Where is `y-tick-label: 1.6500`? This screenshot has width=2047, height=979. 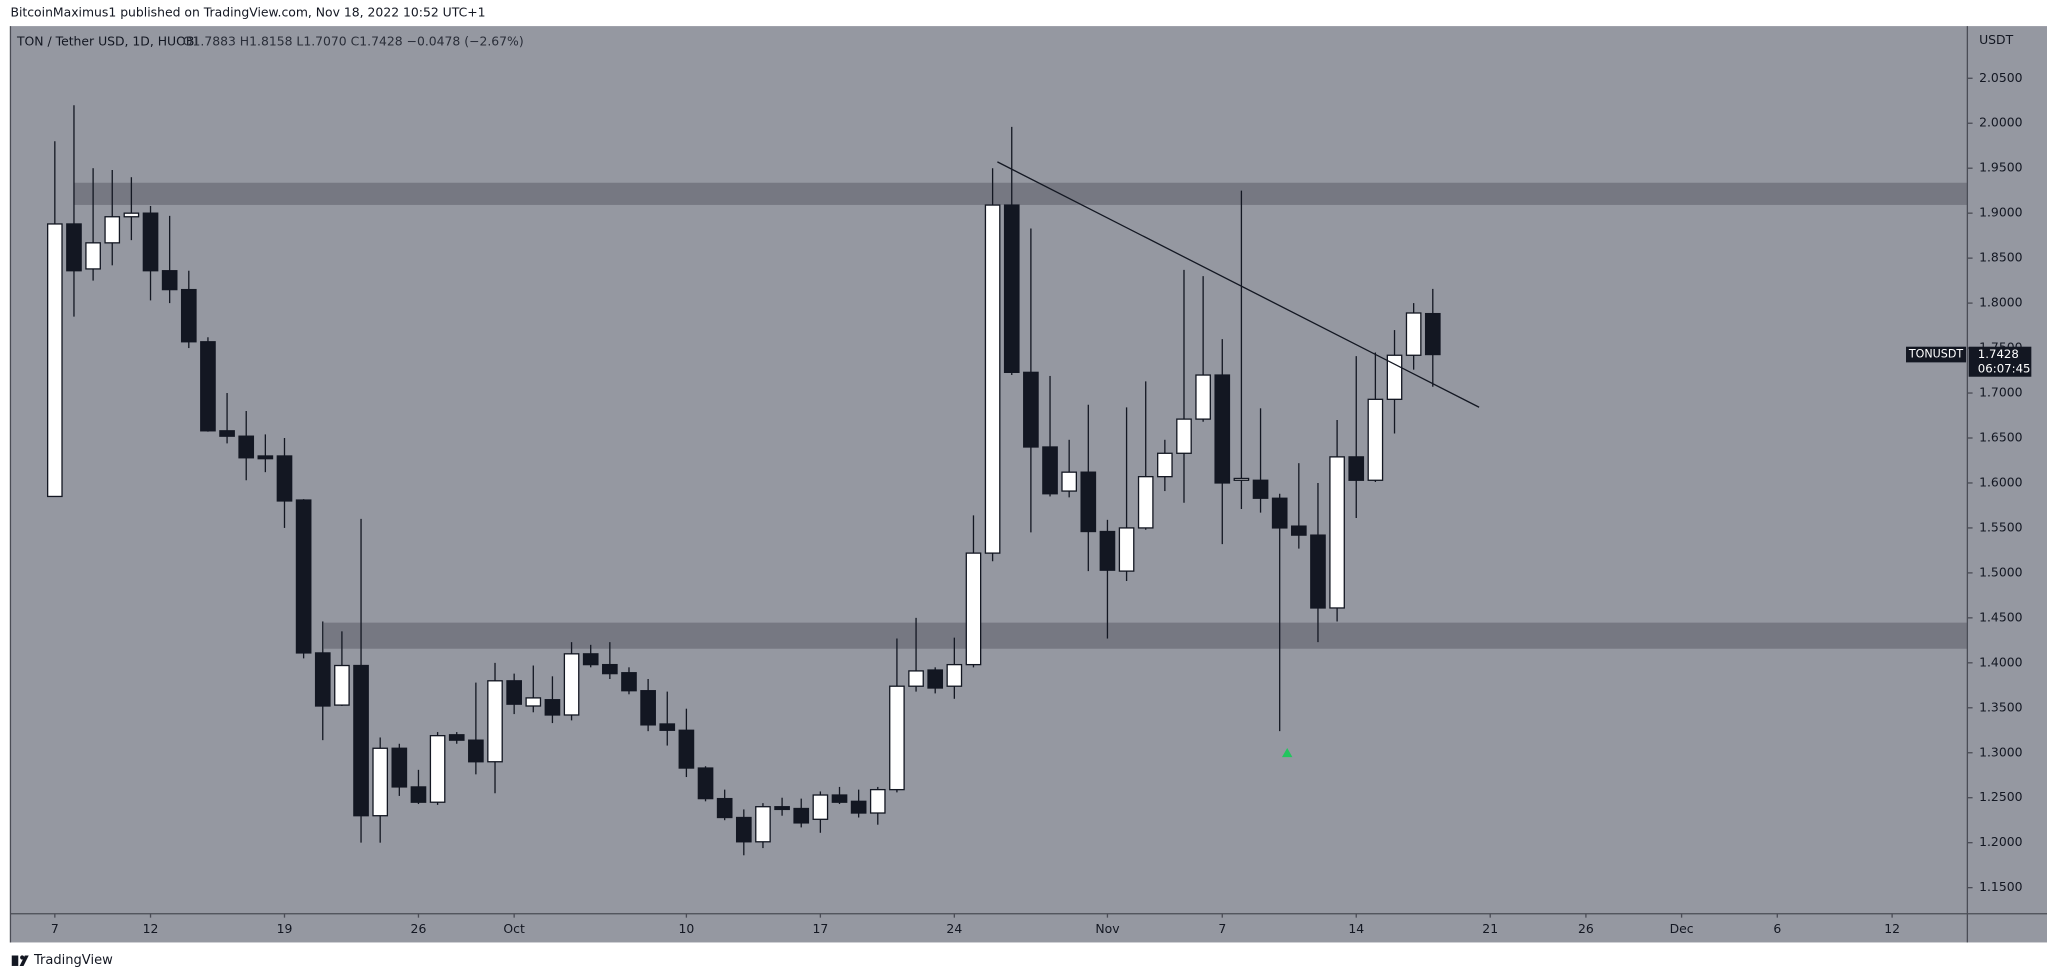
y-tick-label: 1.6500 is located at coordinates (2000, 436).